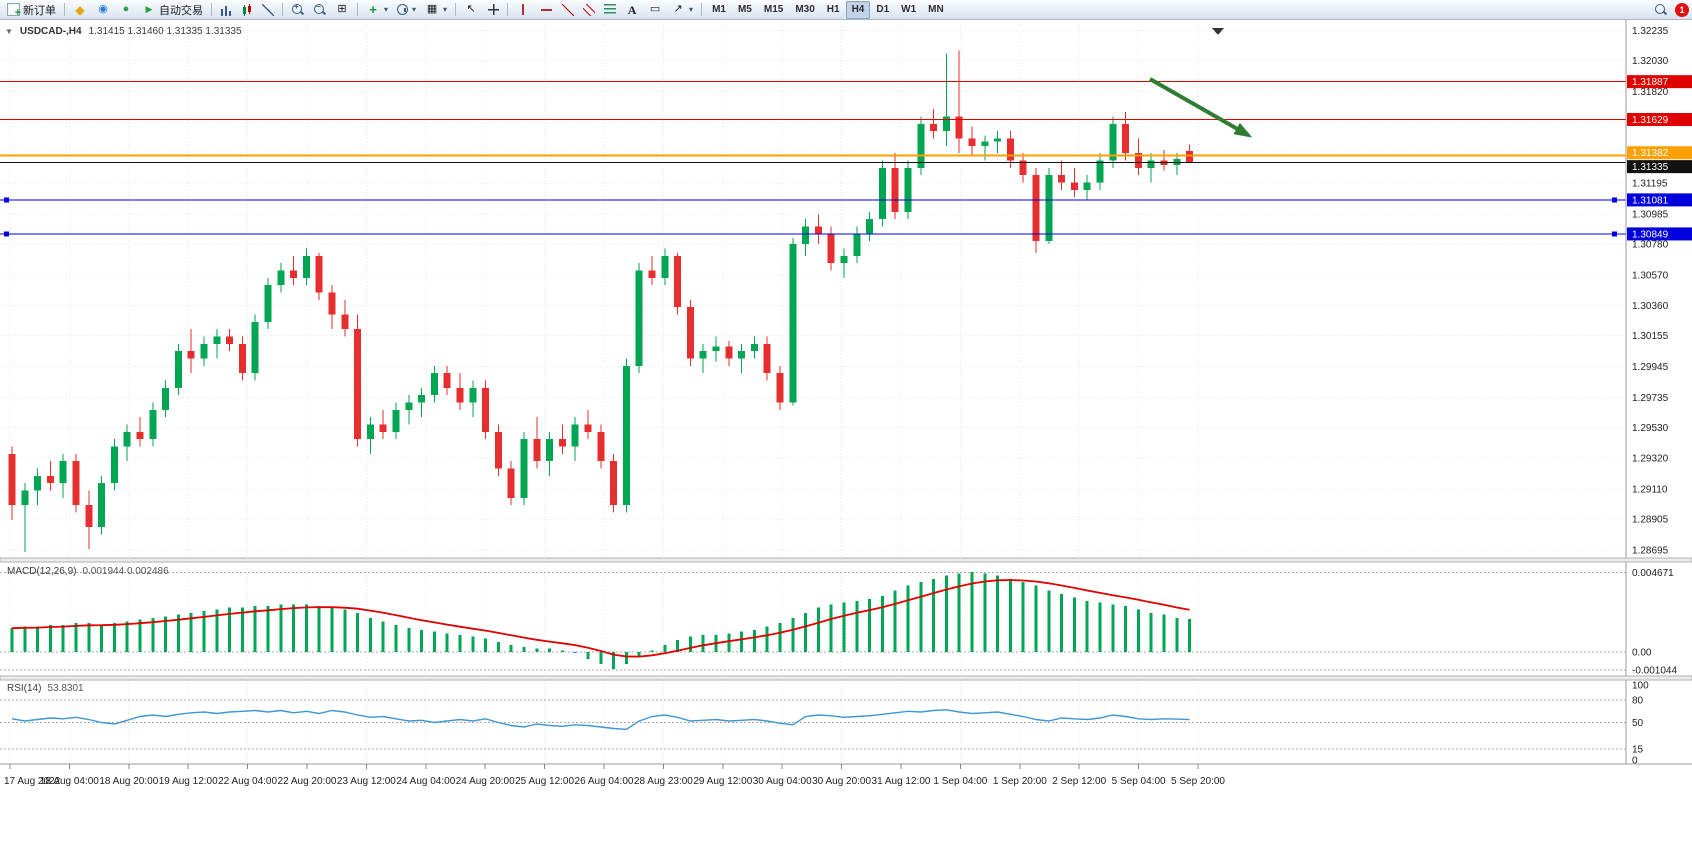 Image resolution: width=1692 pixels, height=846 pixels. Describe the element at coordinates (833, 9) in the screenshot. I see `timeframe-h1-button: H1` at that location.